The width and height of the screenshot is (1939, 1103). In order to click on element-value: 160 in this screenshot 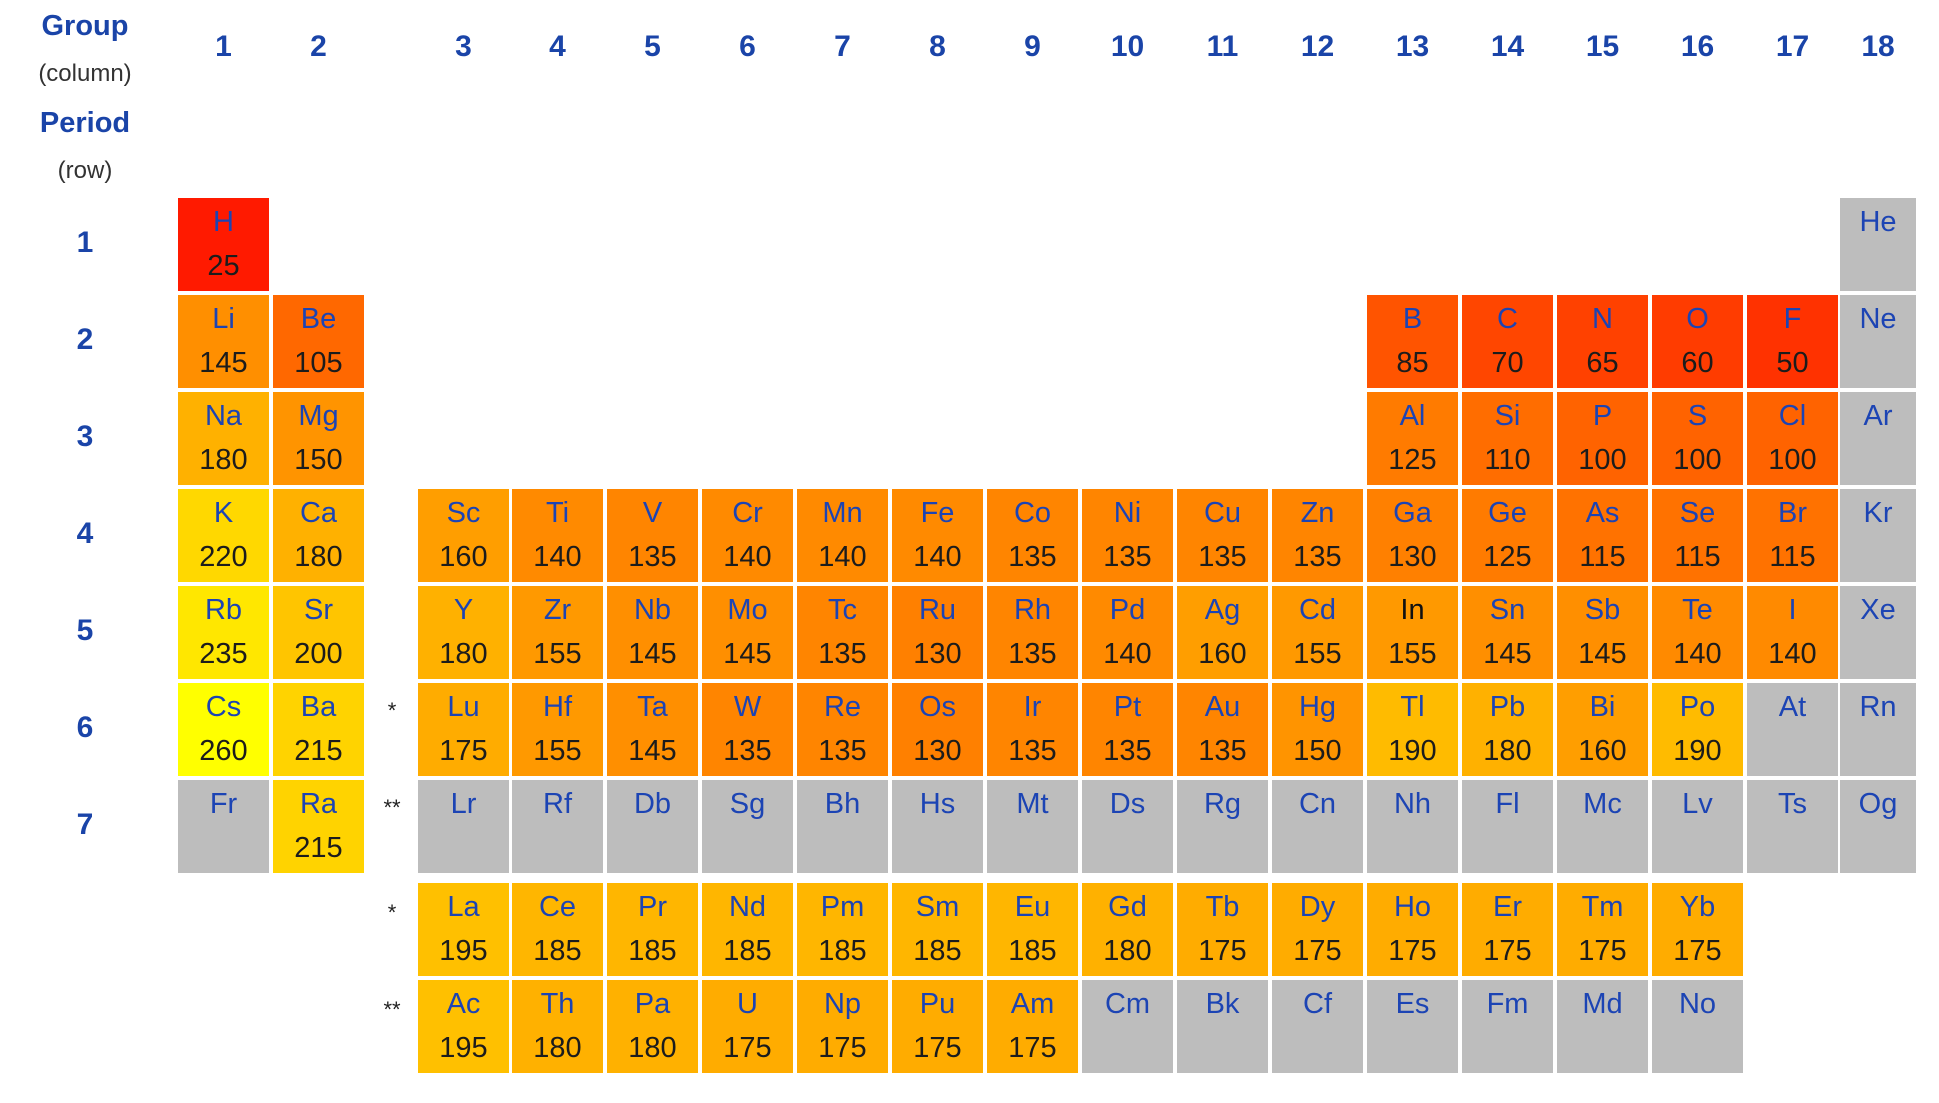, I will do `click(1222, 654)`.